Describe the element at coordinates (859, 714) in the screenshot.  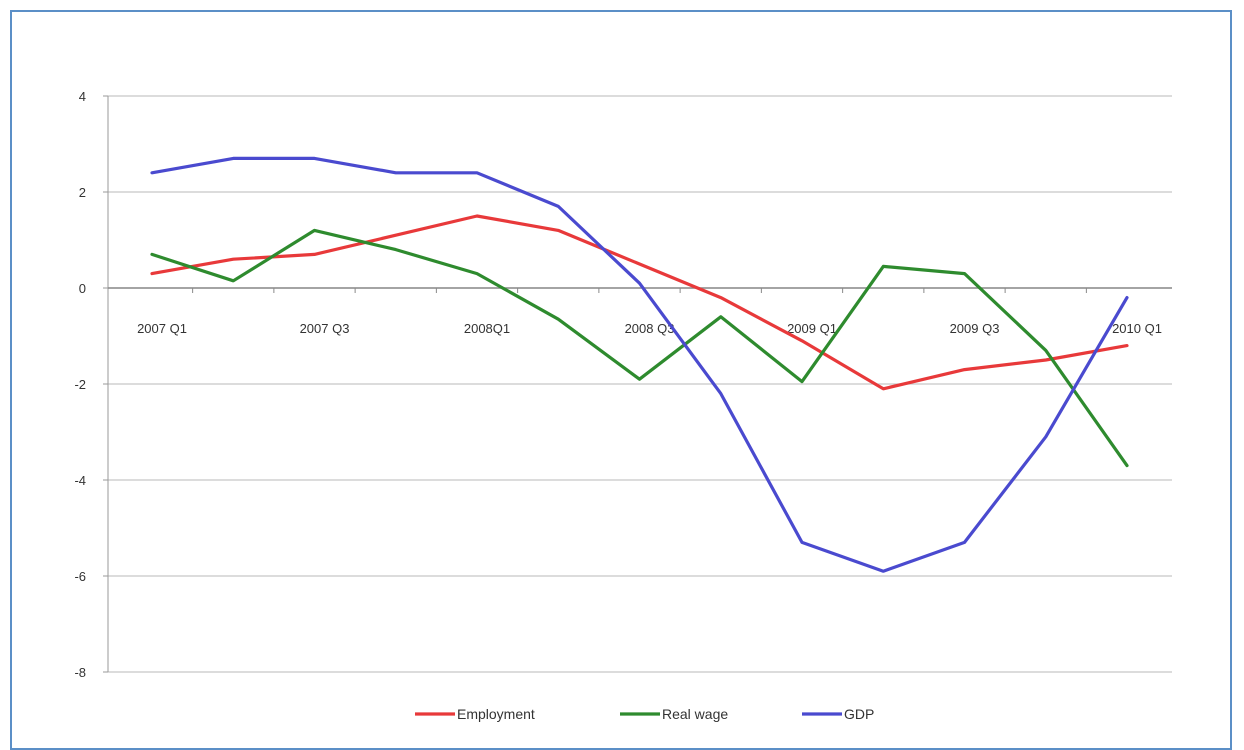
I see `legend-label: GDP` at that location.